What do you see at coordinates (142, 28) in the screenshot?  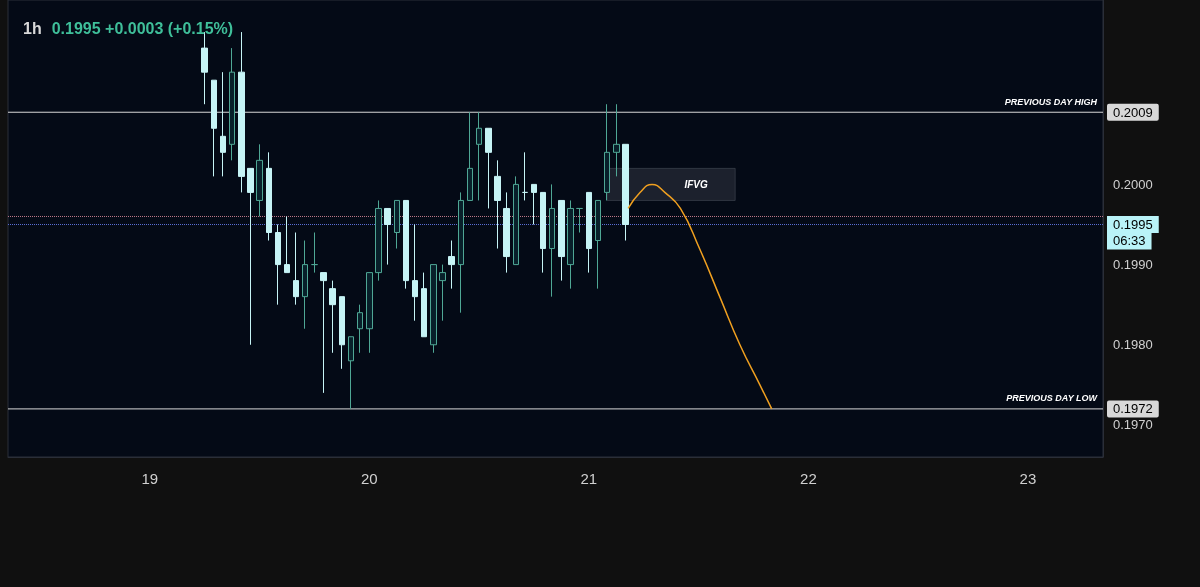 I see `text: 0.1995 +0.0003 (+0.15%)` at bounding box center [142, 28].